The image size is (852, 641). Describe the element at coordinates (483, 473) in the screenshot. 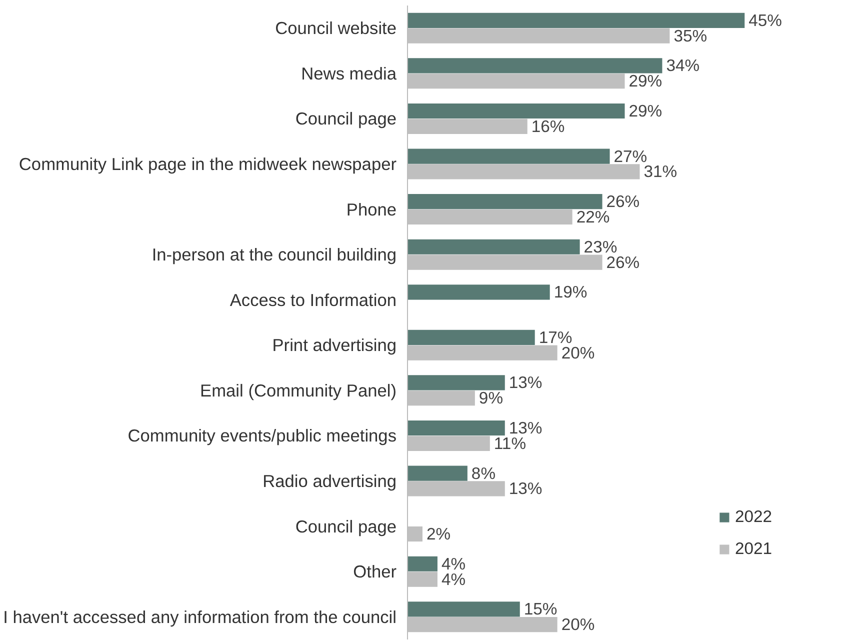

I see `data-label: 8%` at that location.